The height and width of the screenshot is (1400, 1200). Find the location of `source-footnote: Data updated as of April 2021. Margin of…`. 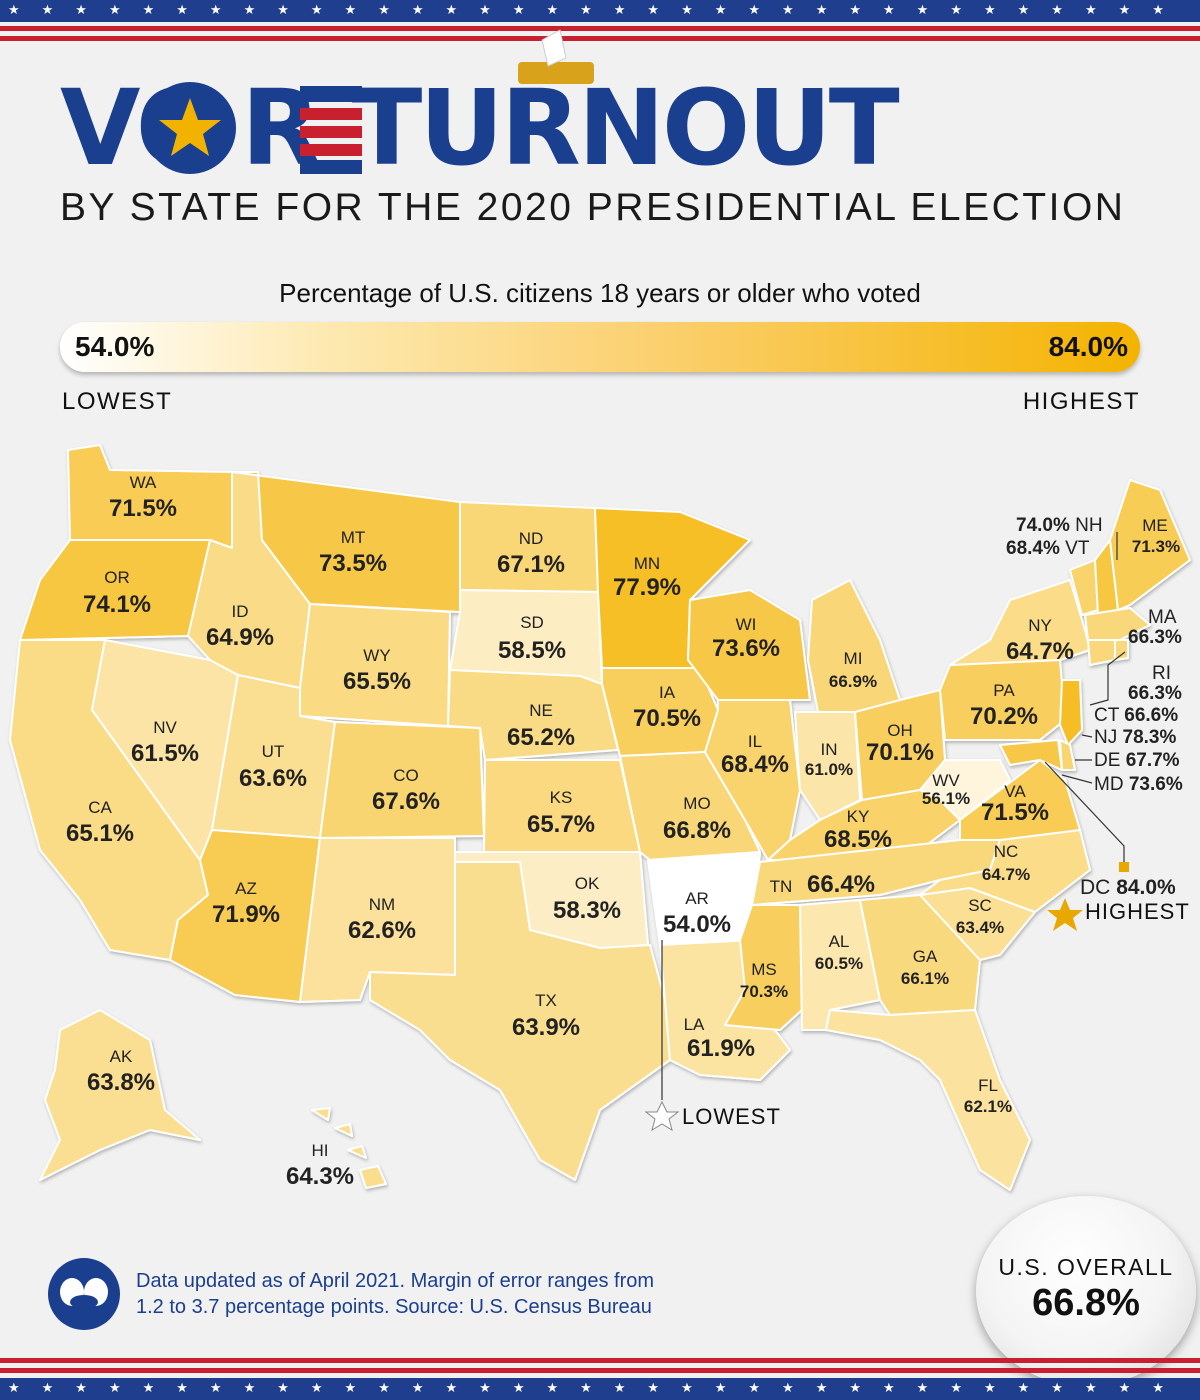

source-footnote: Data updated as of April 2021. Margin of… is located at coordinates (456, 1294).